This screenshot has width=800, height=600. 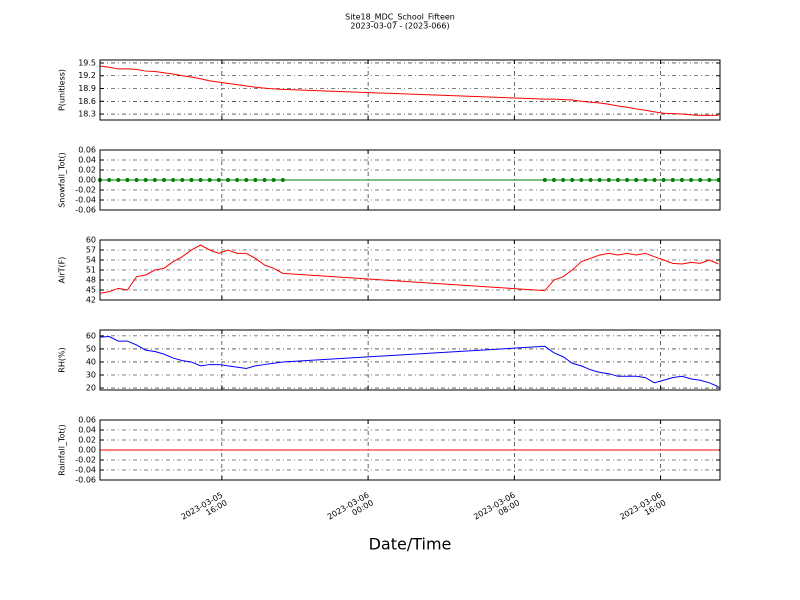 What do you see at coordinates (87, 62) in the screenshot?
I see `y-tick-label: 19.5` at bounding box center [87, 62].